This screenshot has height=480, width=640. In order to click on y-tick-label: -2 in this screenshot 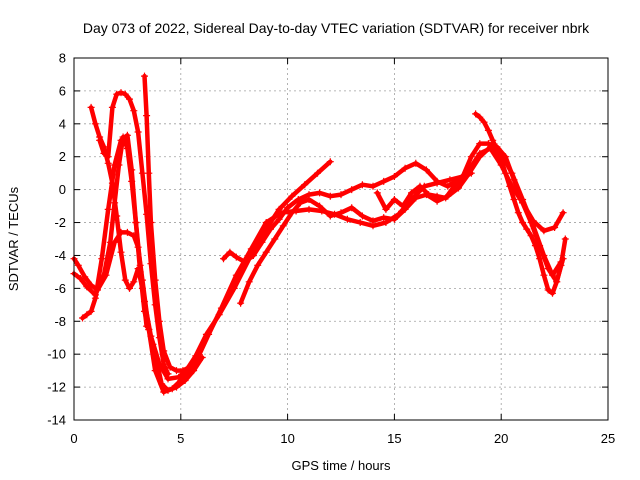, I will do `click(60, 222)`.